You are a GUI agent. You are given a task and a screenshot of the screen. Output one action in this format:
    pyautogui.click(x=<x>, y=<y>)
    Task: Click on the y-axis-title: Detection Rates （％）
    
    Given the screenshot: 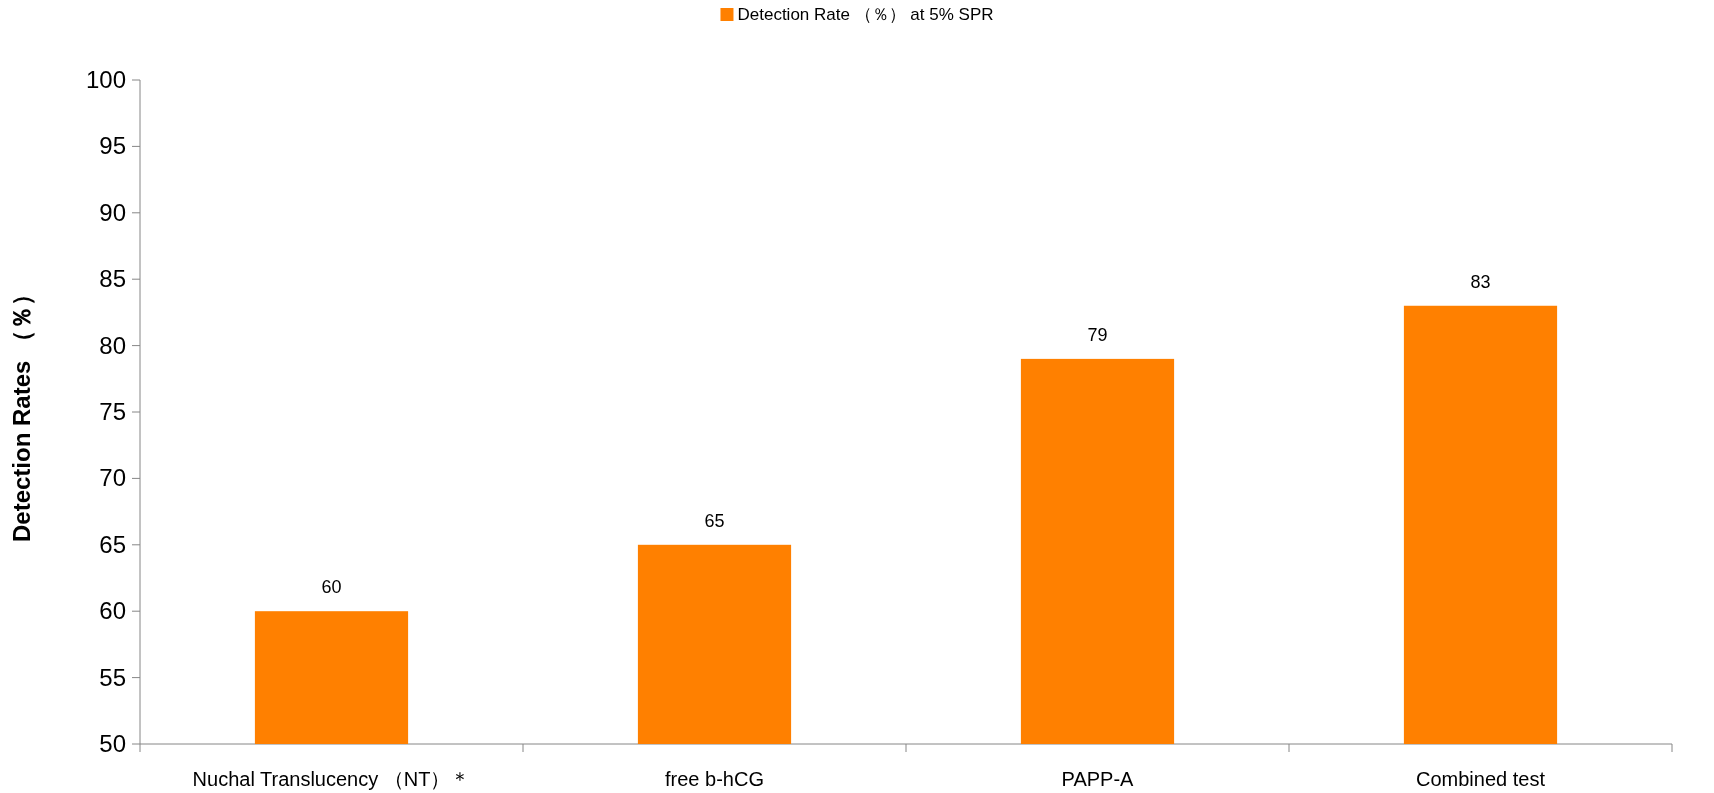 What is the action you would take?
    pyautogui.click(x=21, y=412)
    